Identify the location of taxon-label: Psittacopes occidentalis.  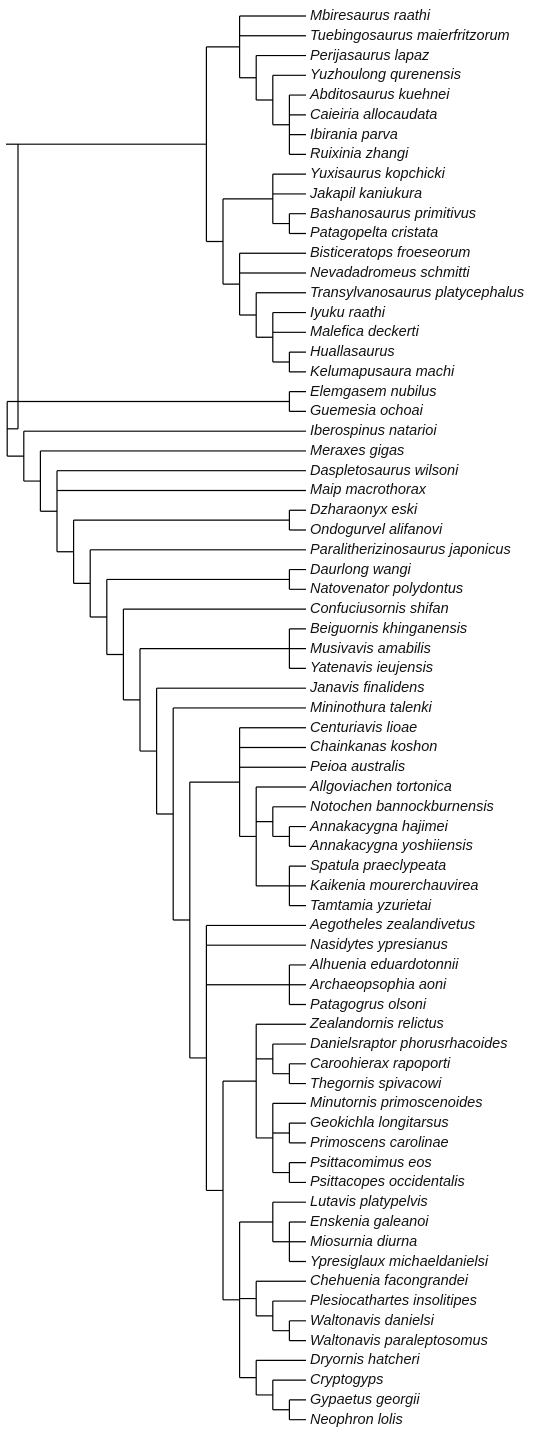
(387, 1182).